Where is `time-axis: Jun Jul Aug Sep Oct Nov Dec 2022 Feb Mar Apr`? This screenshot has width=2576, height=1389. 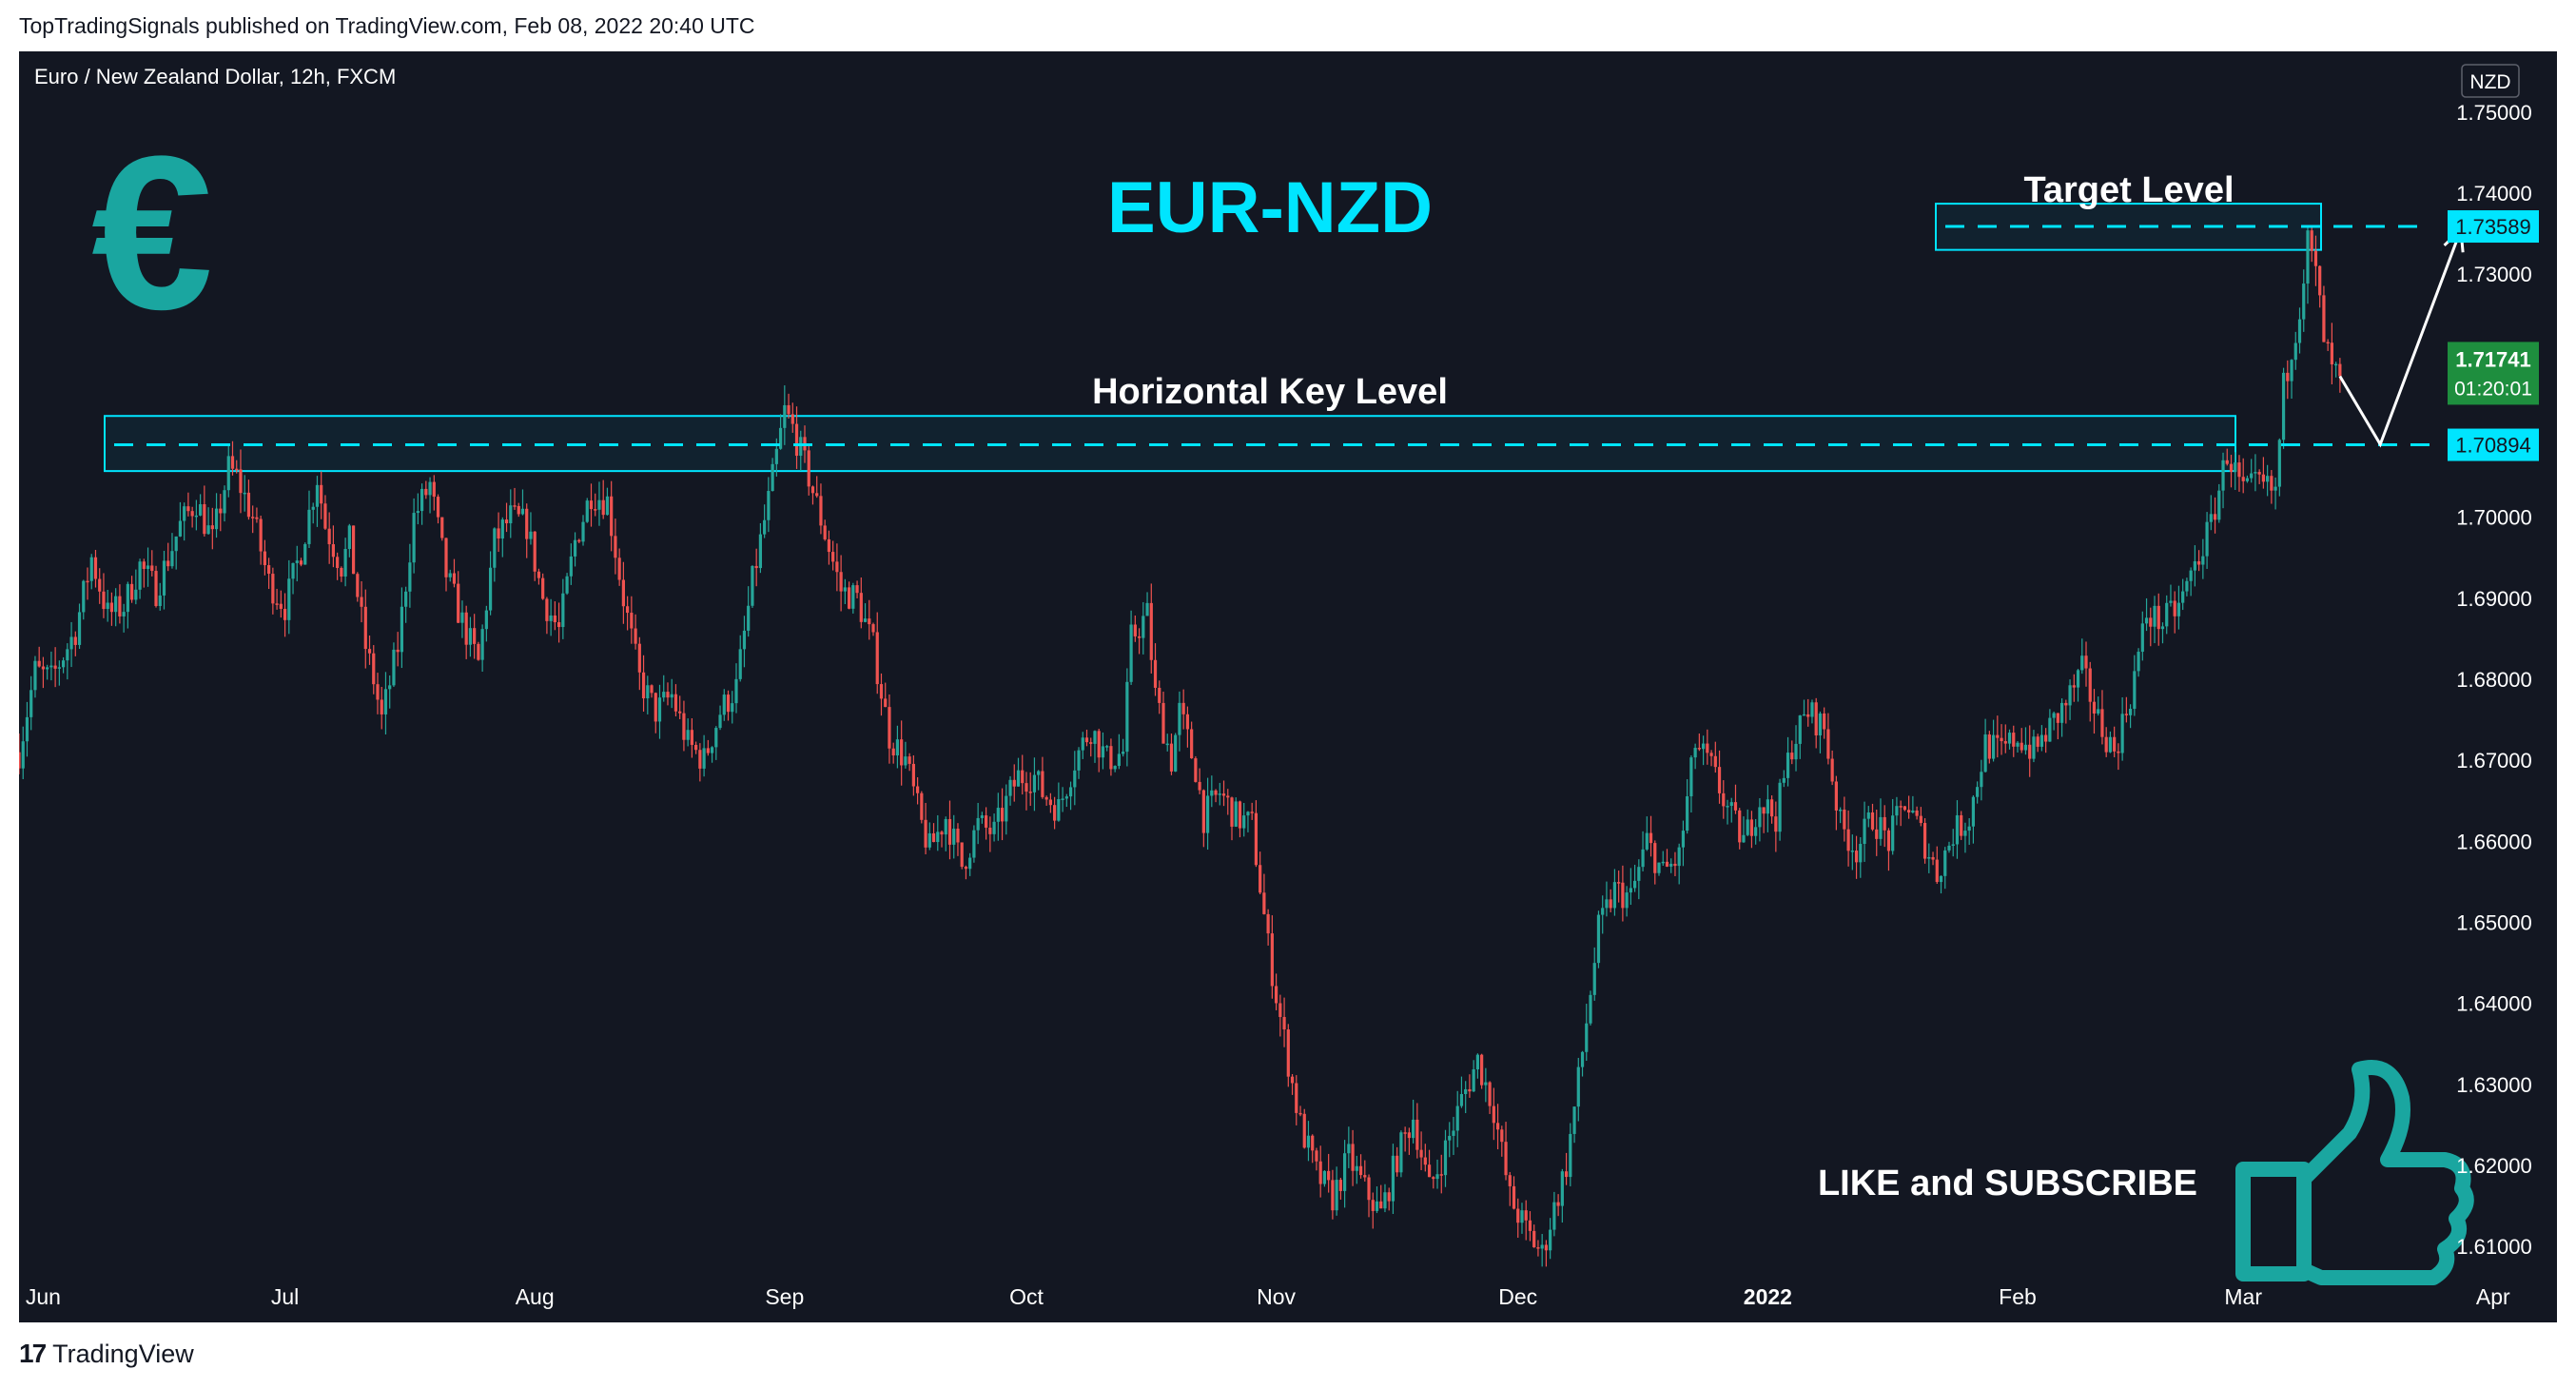
time-axis: Jun Jul Aug Sep Oct Nov Dec 2022 Feb Mar Apr is located at coordinates (1268, 1296).